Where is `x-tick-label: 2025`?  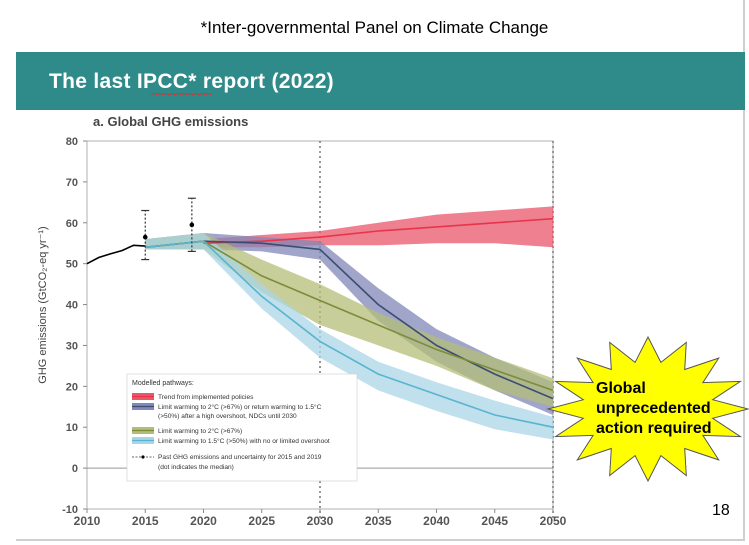
x-tick-label: 2025 is located at coordinates (261, 521).